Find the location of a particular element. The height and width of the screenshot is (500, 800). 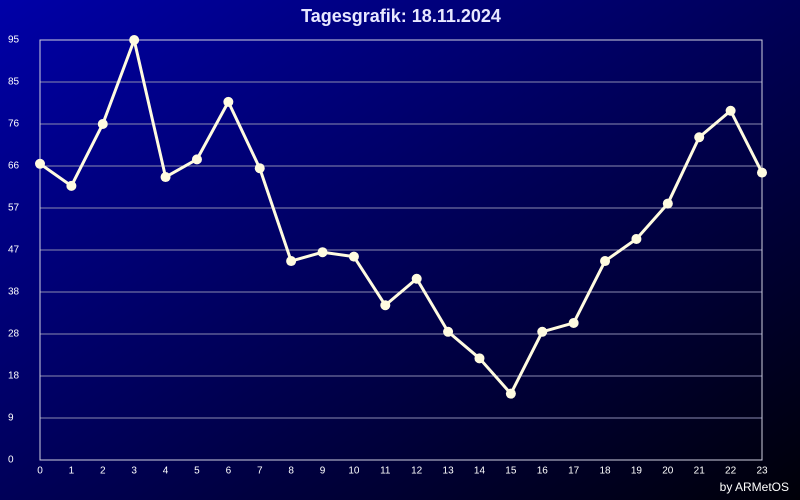

x-tick-label: 5 is located at coordinates (197, 471).